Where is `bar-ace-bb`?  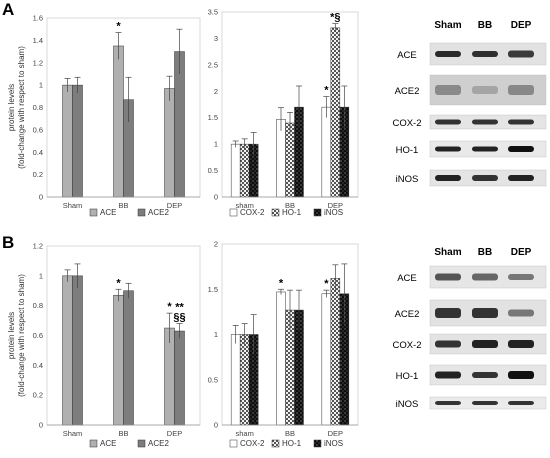 bar-ace-bb is located at coordinates (118, 121).